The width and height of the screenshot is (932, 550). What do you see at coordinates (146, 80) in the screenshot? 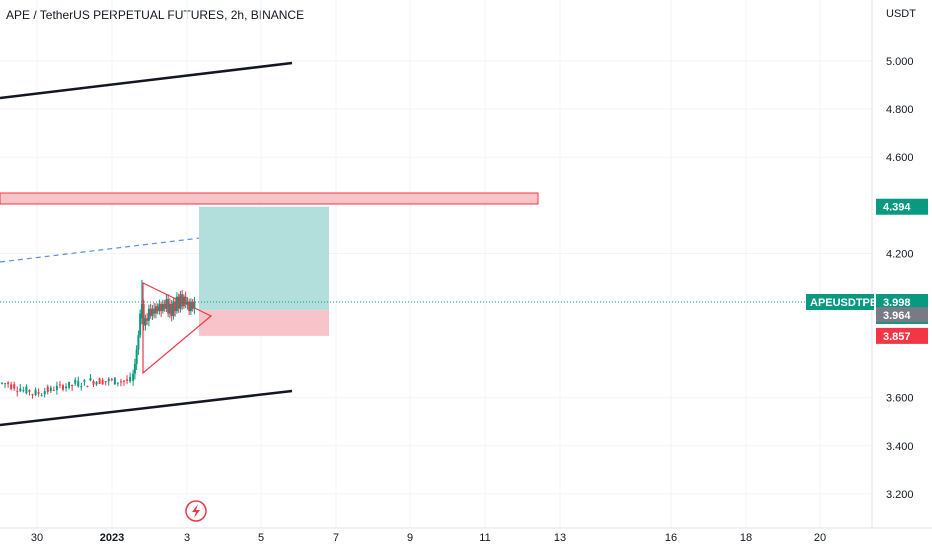
I see `channel-upper-line` at bounding box center [146, 80].